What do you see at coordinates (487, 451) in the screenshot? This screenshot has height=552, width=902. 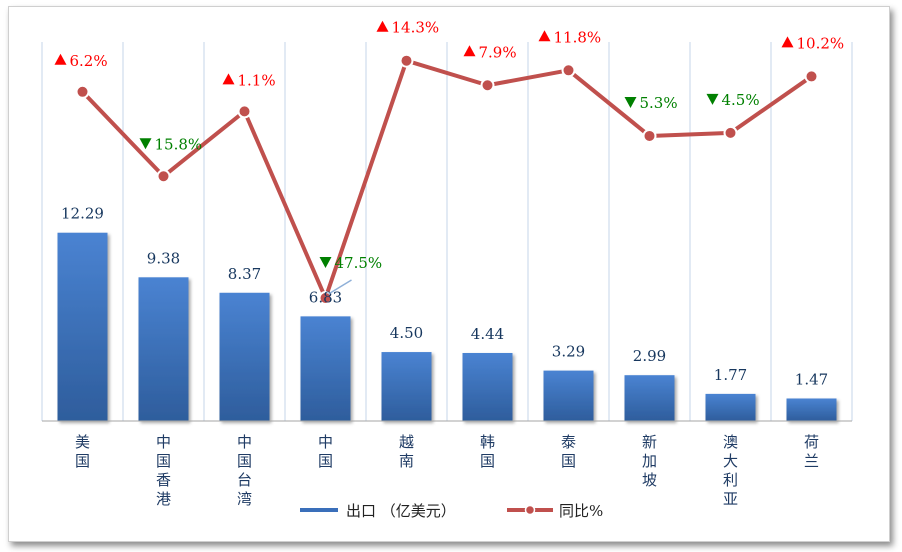 I see `category-label: 韩国` at bounding box center [487, 451].